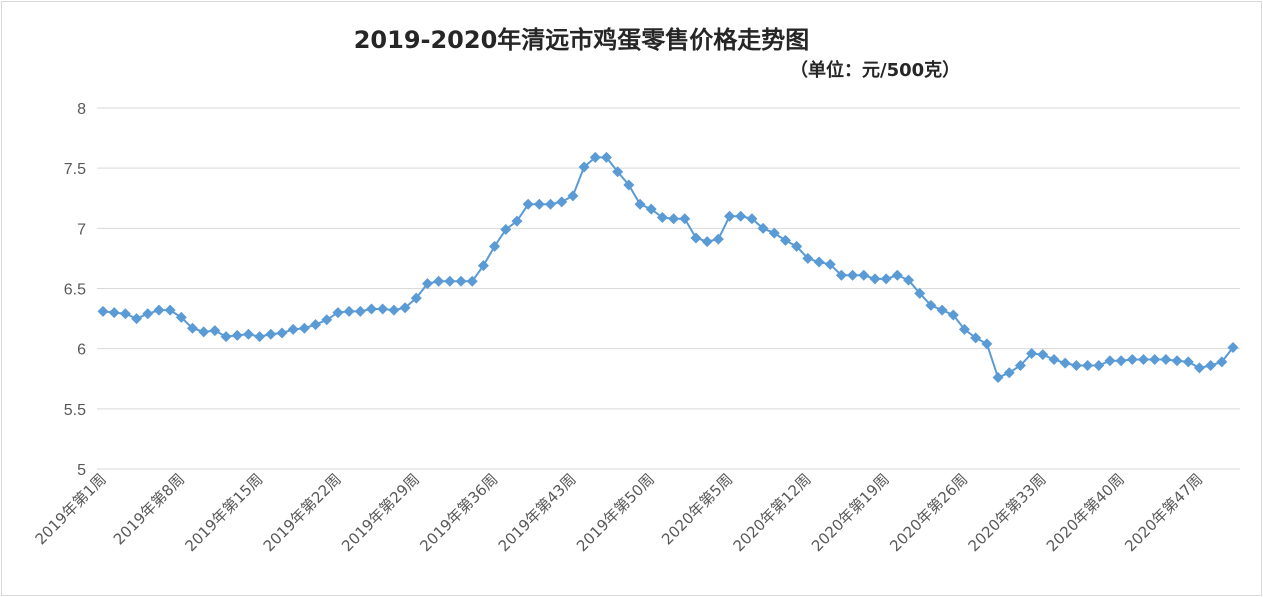  What do you see at coordinates (149, 509) in the screenshot?
I see `x-tick-label: 2019年第8周` at bounding box center [149, 509].